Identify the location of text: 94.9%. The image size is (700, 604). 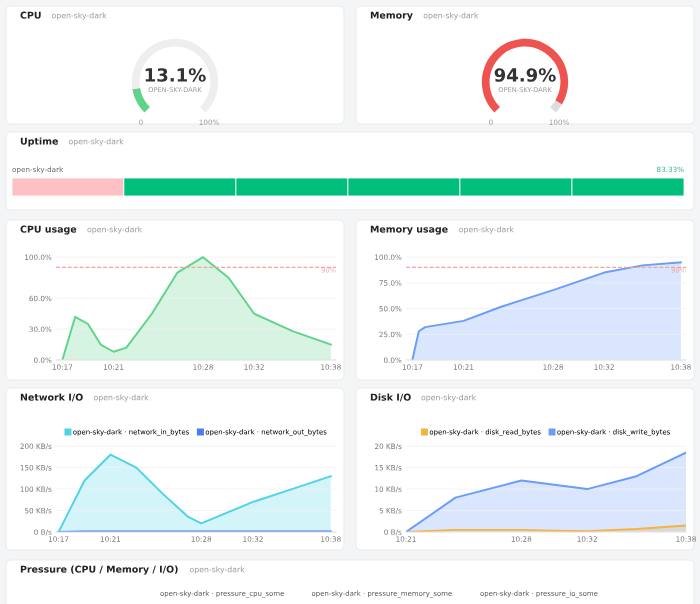
(525, 75).